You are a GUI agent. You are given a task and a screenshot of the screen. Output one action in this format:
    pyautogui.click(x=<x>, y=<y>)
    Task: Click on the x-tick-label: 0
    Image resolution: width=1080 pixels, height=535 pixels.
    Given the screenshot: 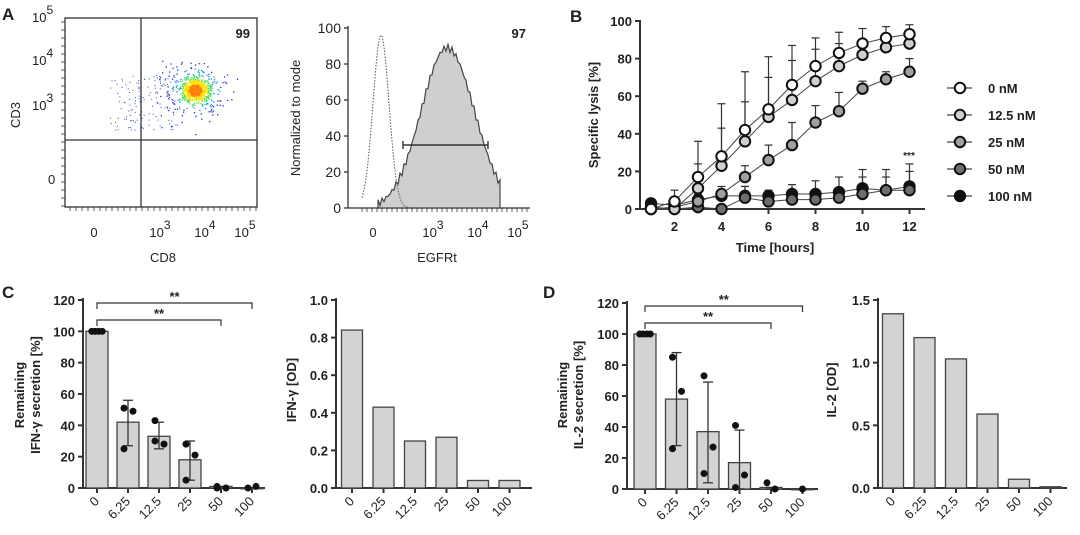 What is the action you would take?
    pyautogui.click(x=372, y=232)
    